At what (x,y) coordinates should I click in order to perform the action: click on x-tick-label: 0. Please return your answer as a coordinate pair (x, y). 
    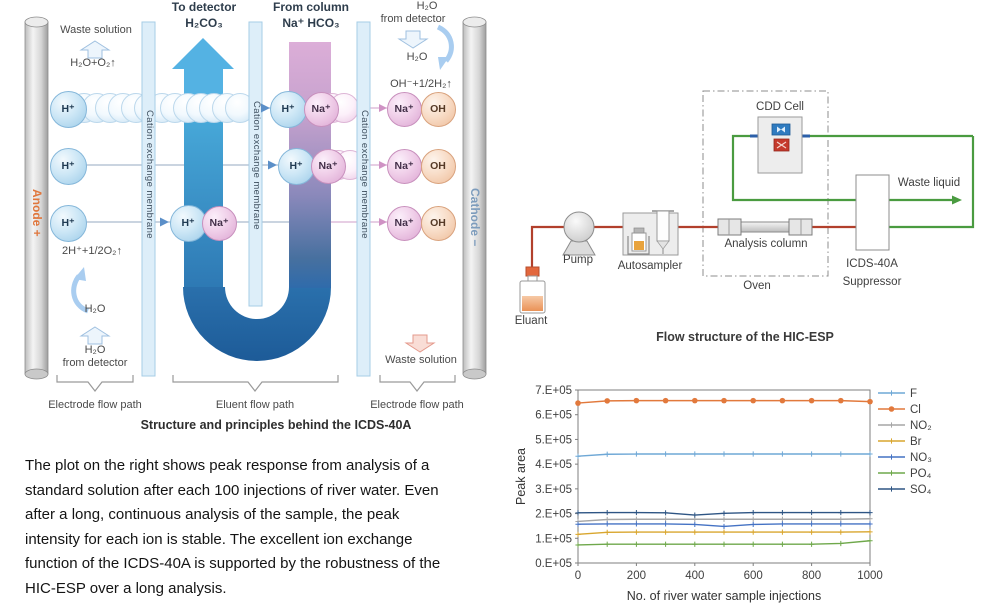
    Looking at the image, I should click on (578, 576).